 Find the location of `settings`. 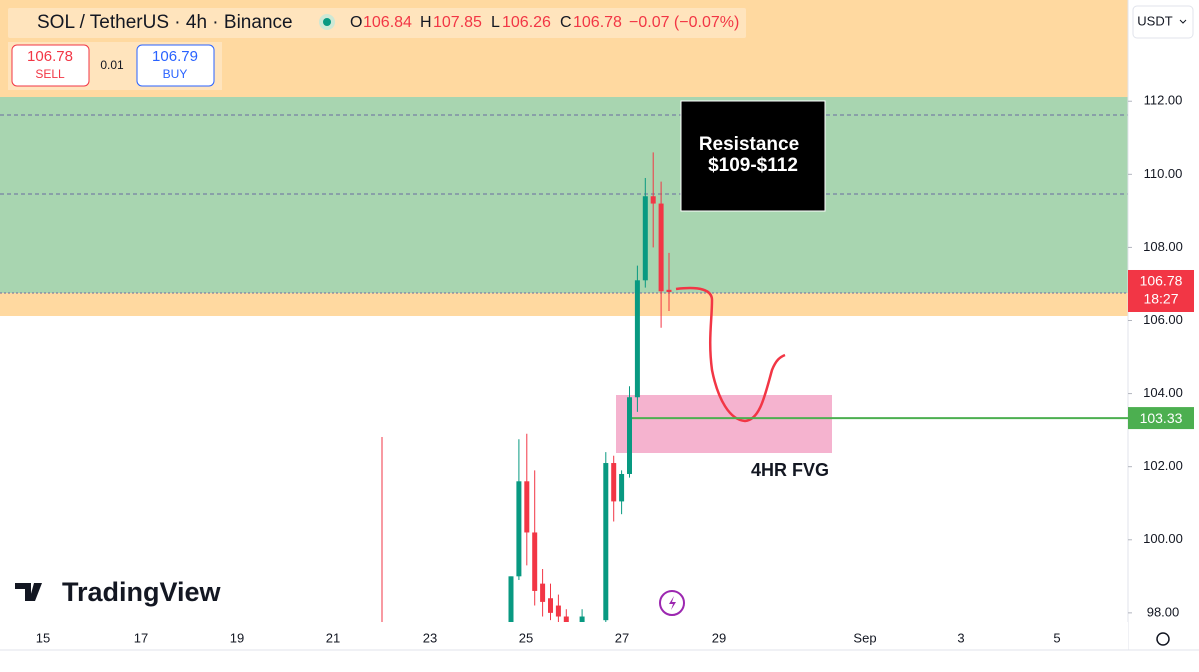

settings is located at coordinates (1163, 639).